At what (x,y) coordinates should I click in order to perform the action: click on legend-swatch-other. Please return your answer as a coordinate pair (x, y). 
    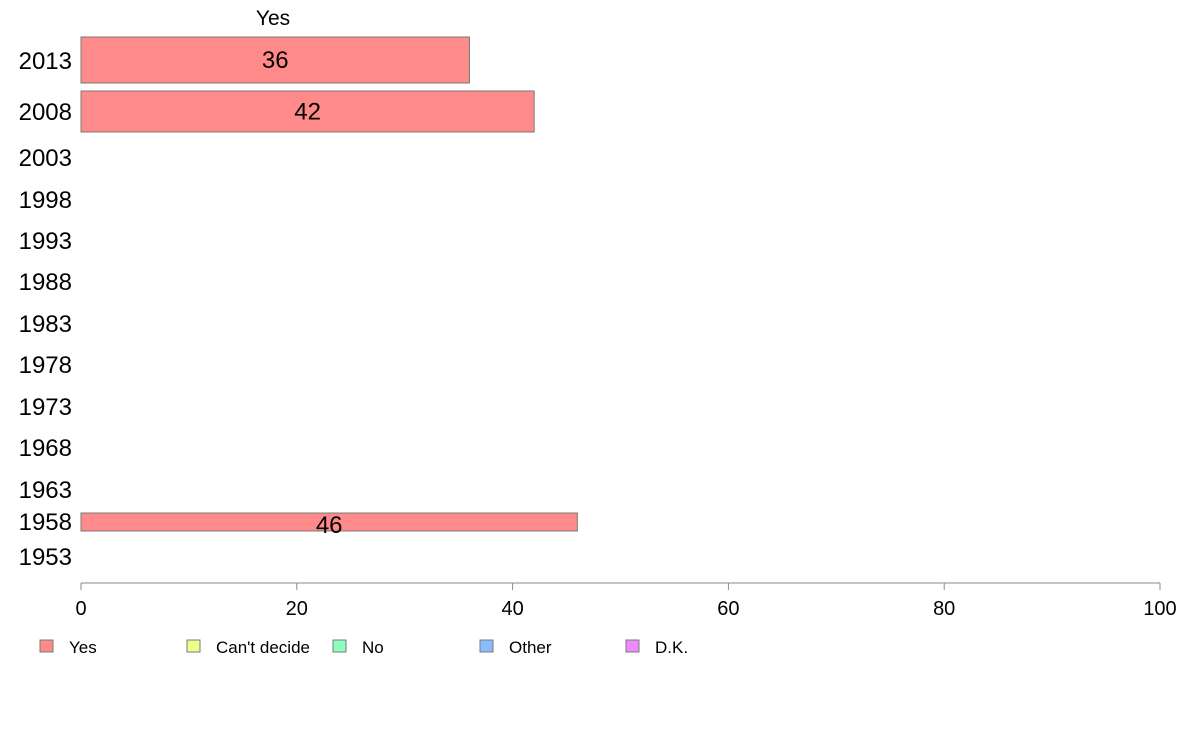
    Looking at the image, I should click on (486, 646).